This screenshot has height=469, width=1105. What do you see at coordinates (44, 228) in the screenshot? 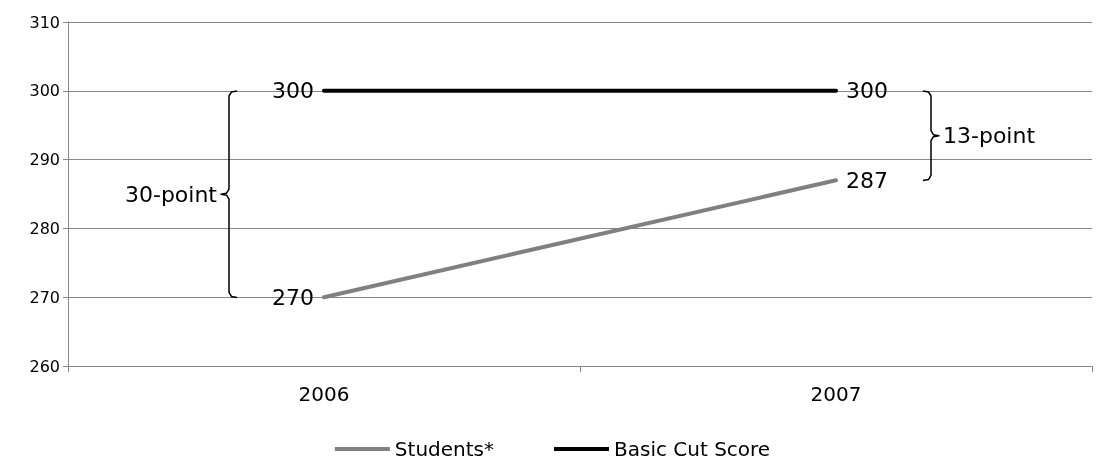
I see `y-tick-label: 280` at bounding box center [44, 228].